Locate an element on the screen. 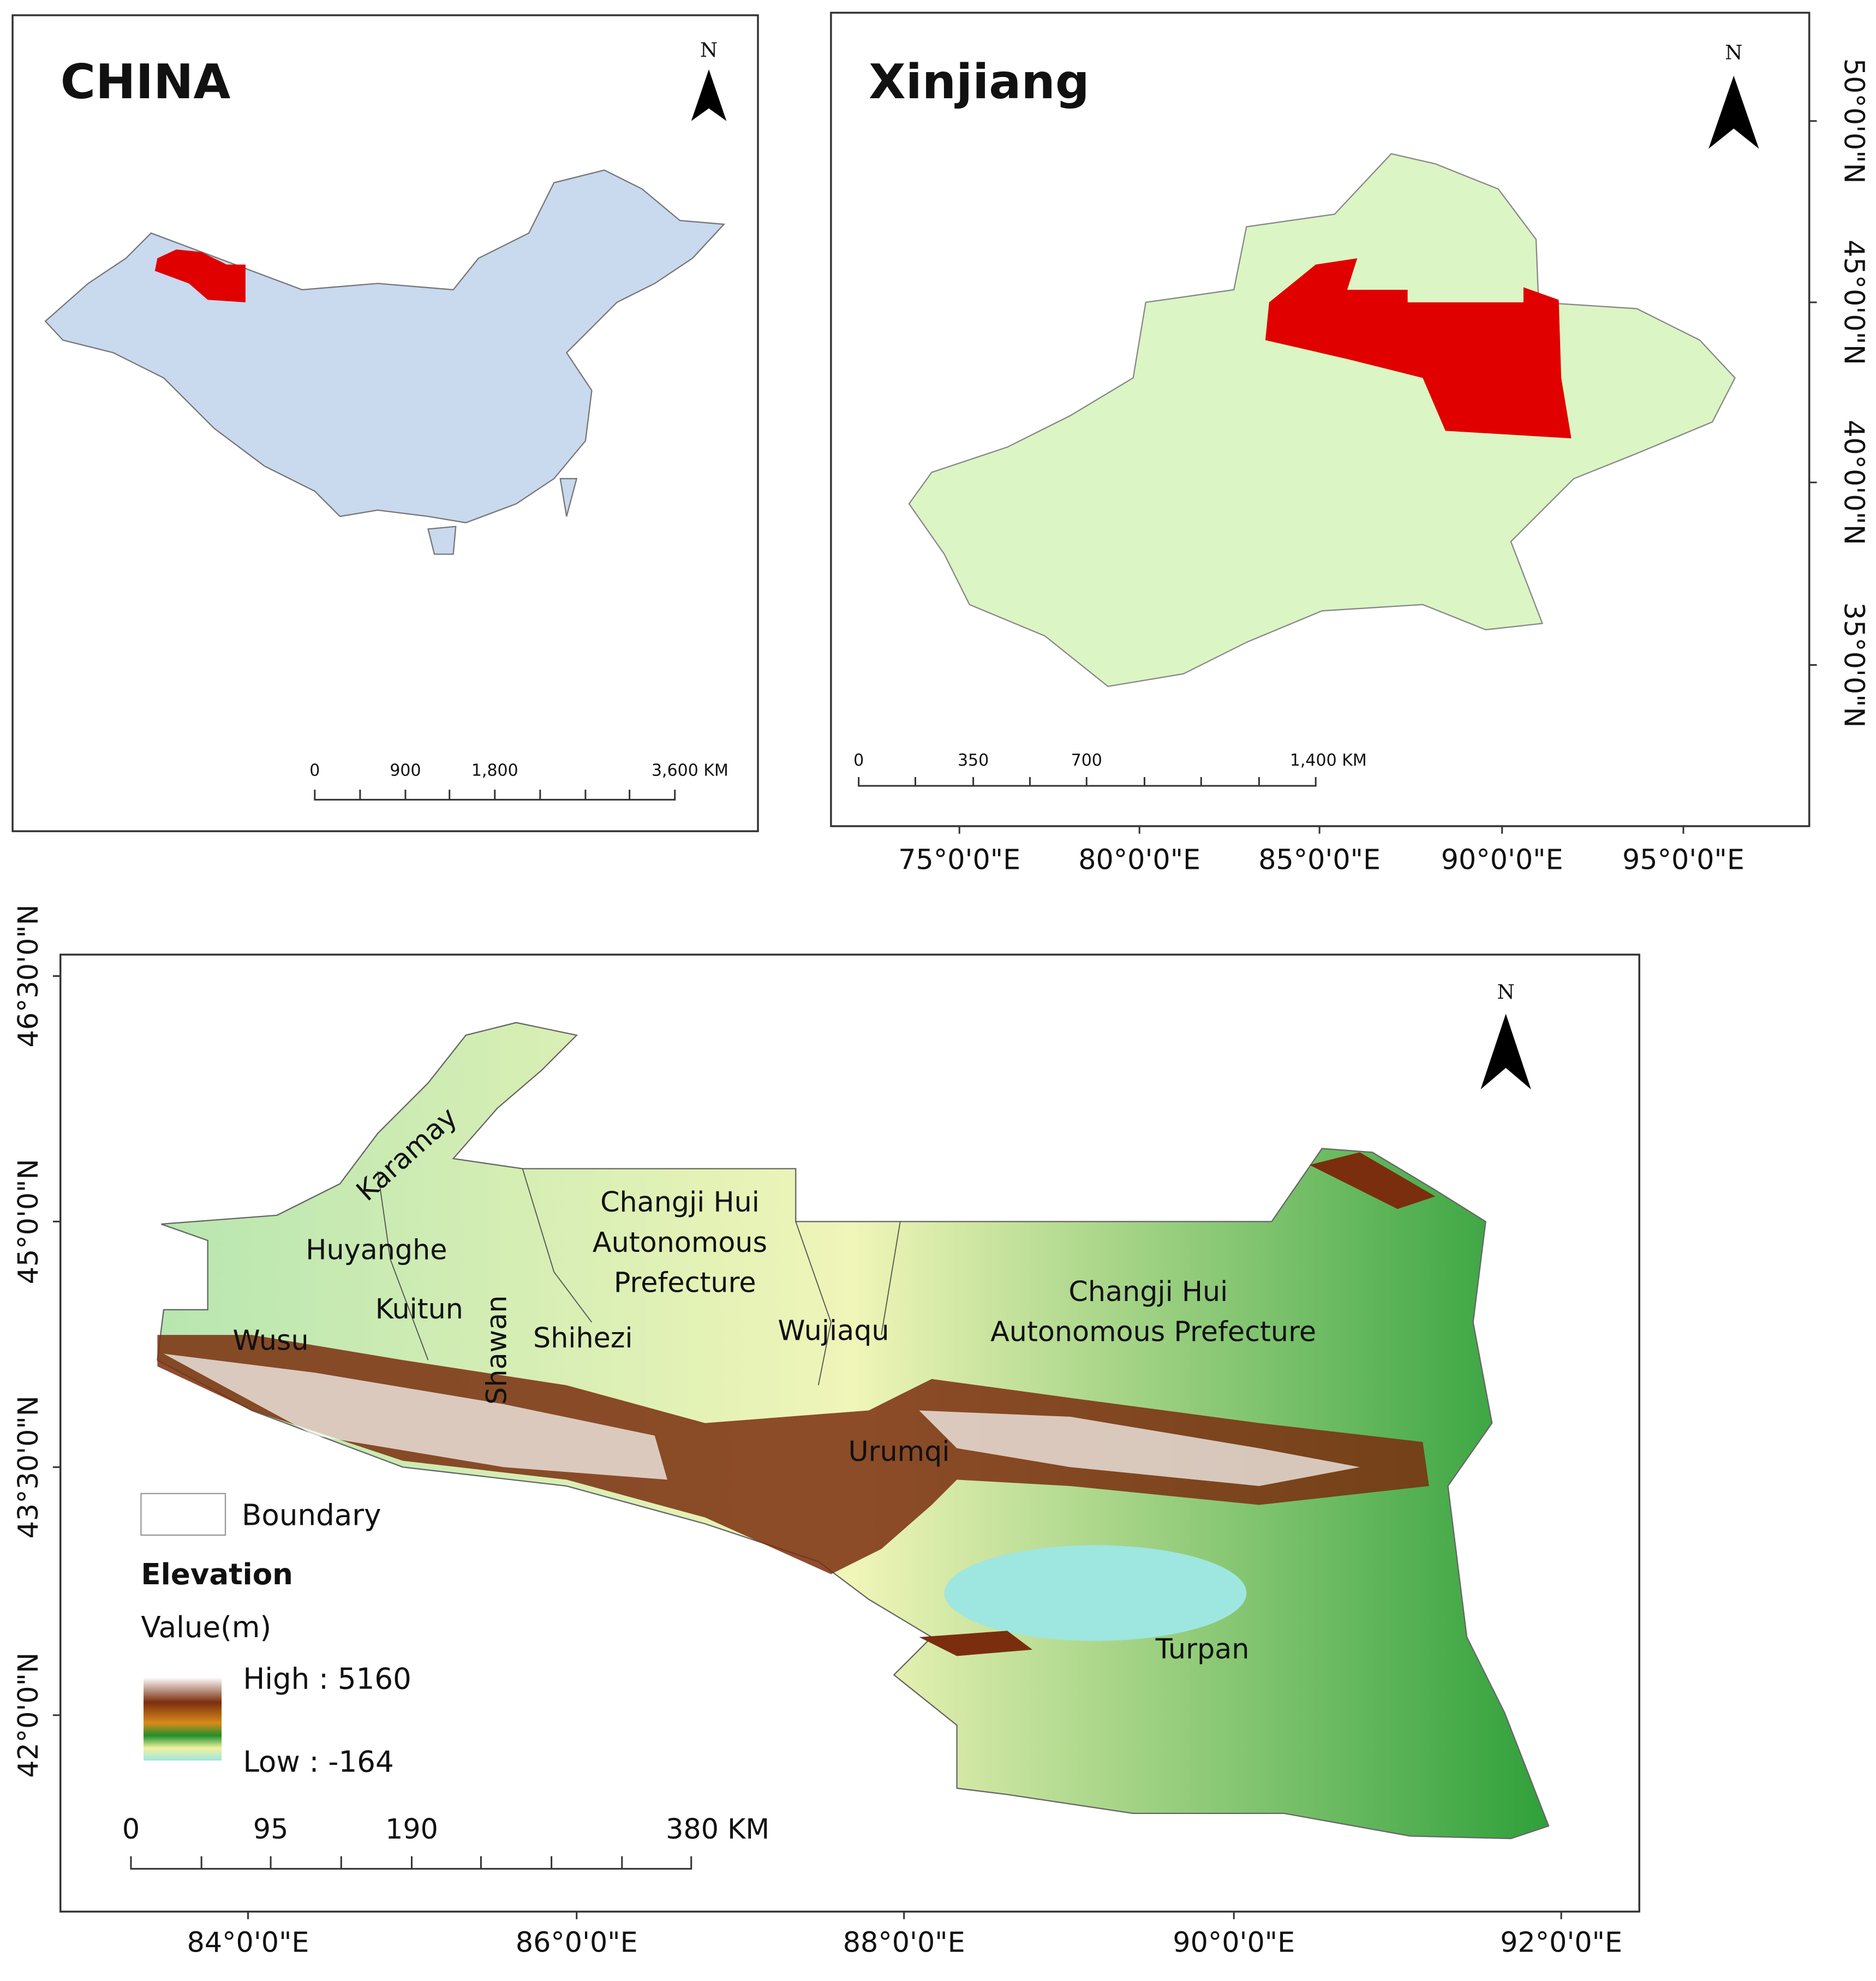  scale-label: 700 is located at coordinates (1086, 760).